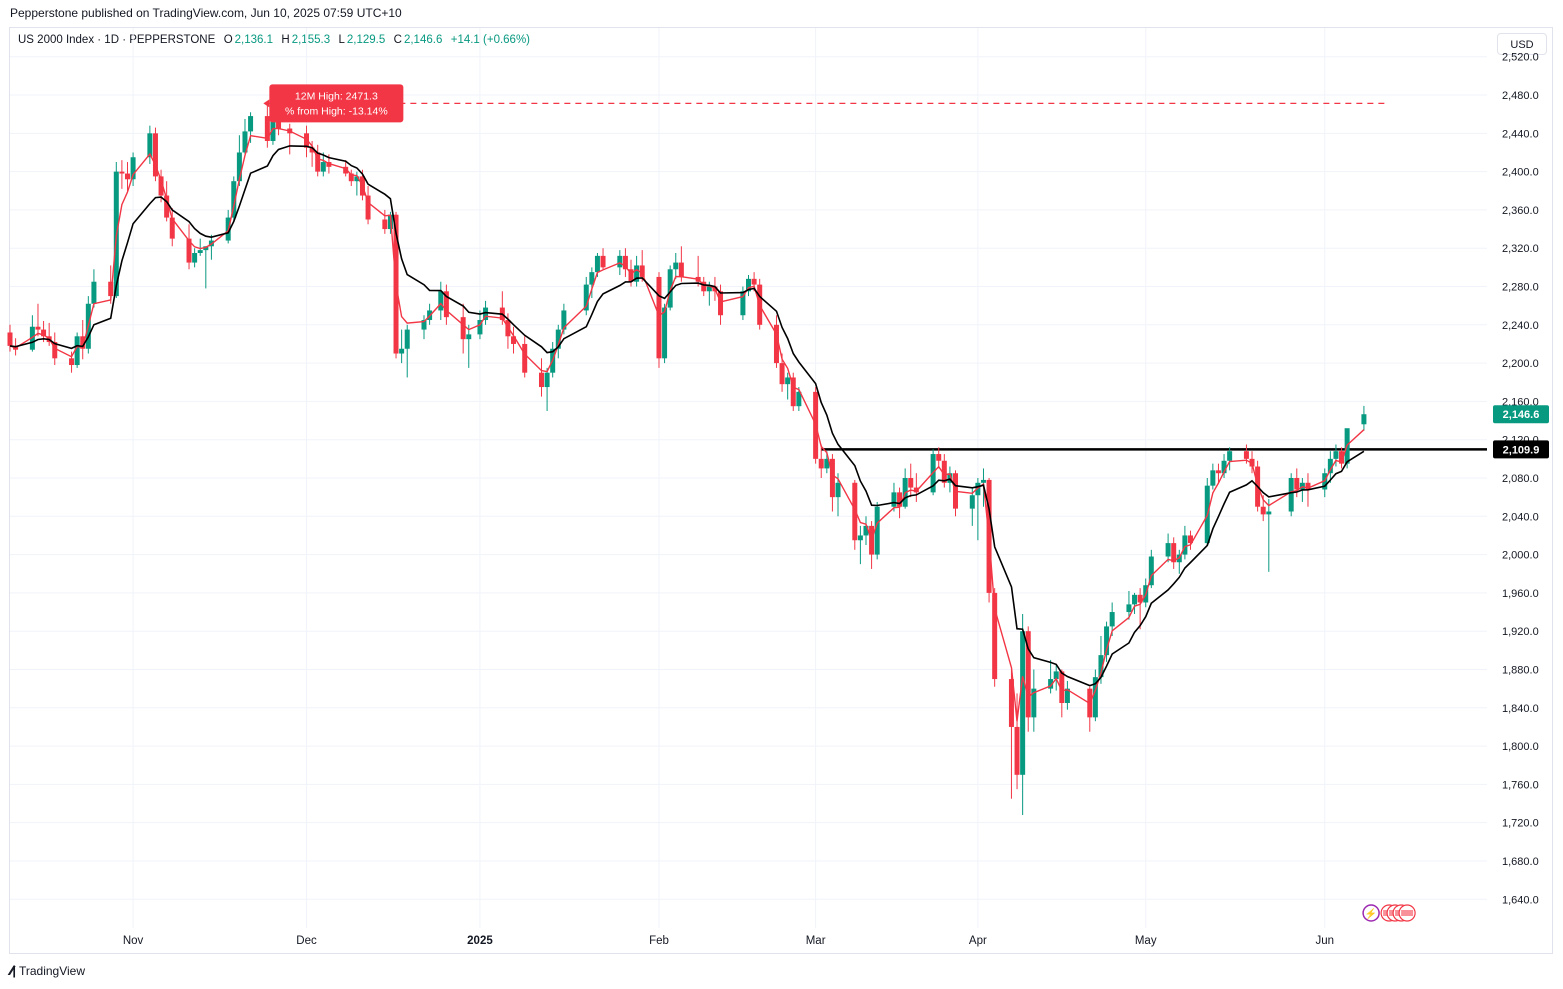  I want to click on x-tick-label: Jun, so click(1324, 941).